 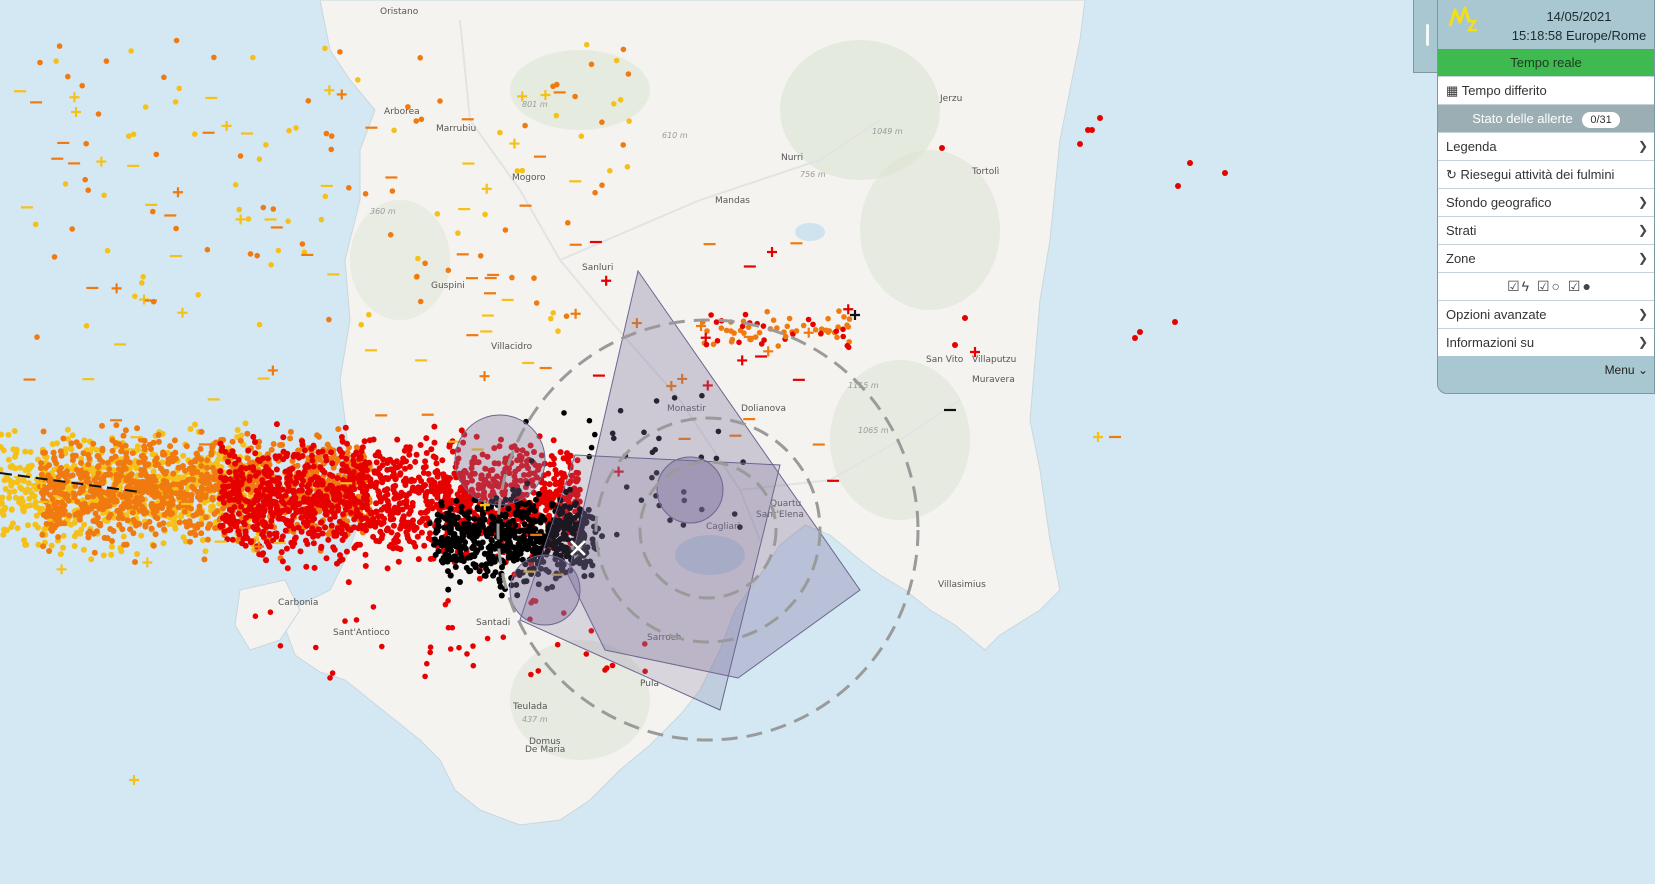 I want to click on legend-dropdown: Legenda ❯, so click(x=1546, y=146).